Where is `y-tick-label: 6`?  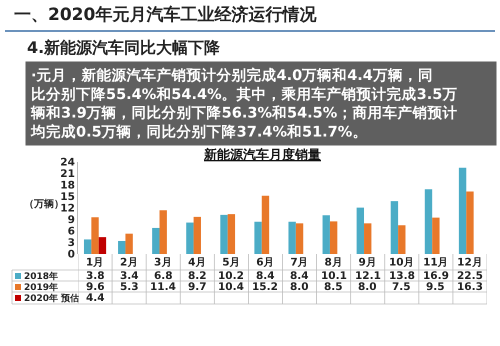
y-tick-label: 6 is located at coordinates (71, 232).